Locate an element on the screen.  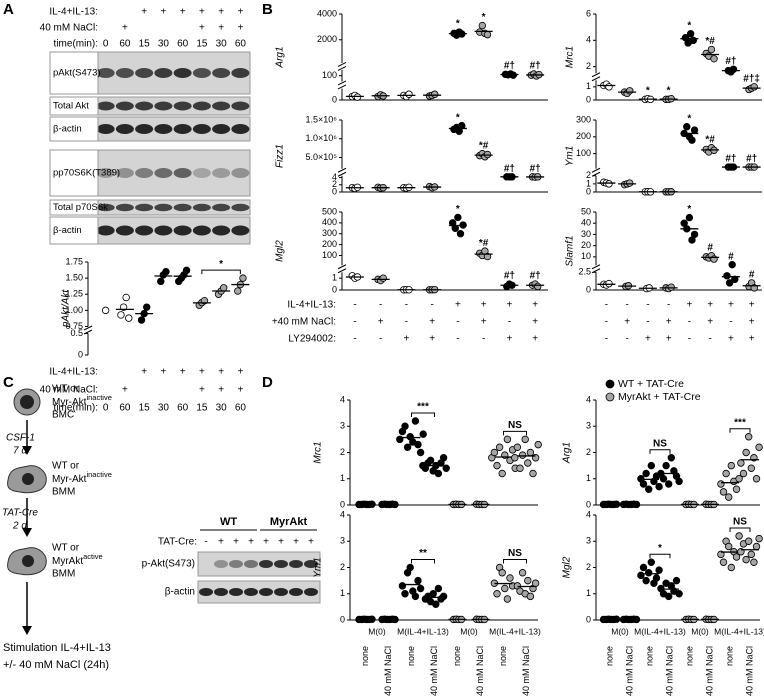
blot-label: β-actin is located at coordinates (67, 129).